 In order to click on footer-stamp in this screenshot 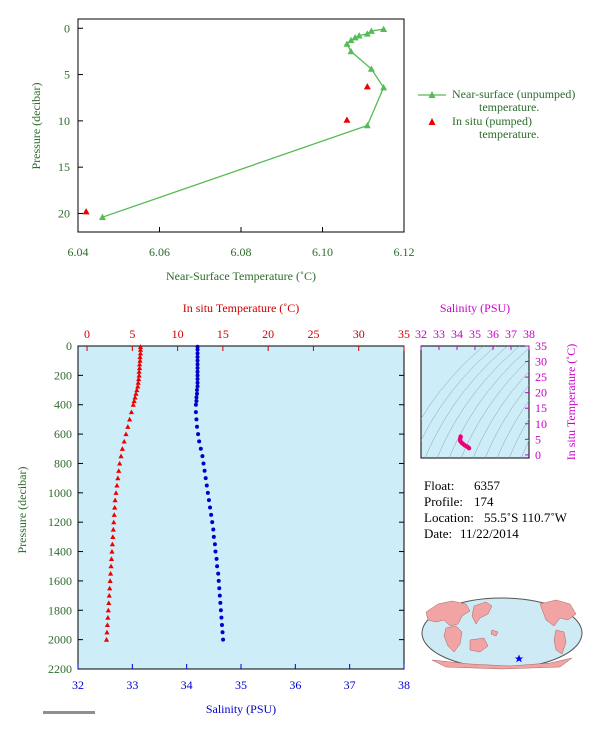, I will do `click(69, 712)`.